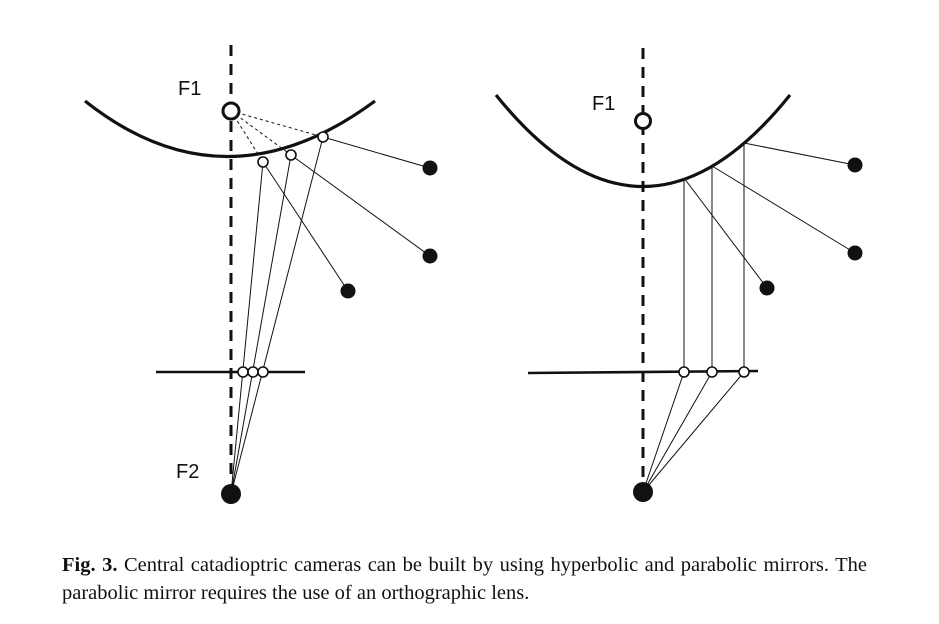 The height and width of the screenshot is (624, 939). What do you see at coordinates (90, 565) in the screenshot?
I see `caption-label: Fig. 3.` at bounding box center [90, 565].